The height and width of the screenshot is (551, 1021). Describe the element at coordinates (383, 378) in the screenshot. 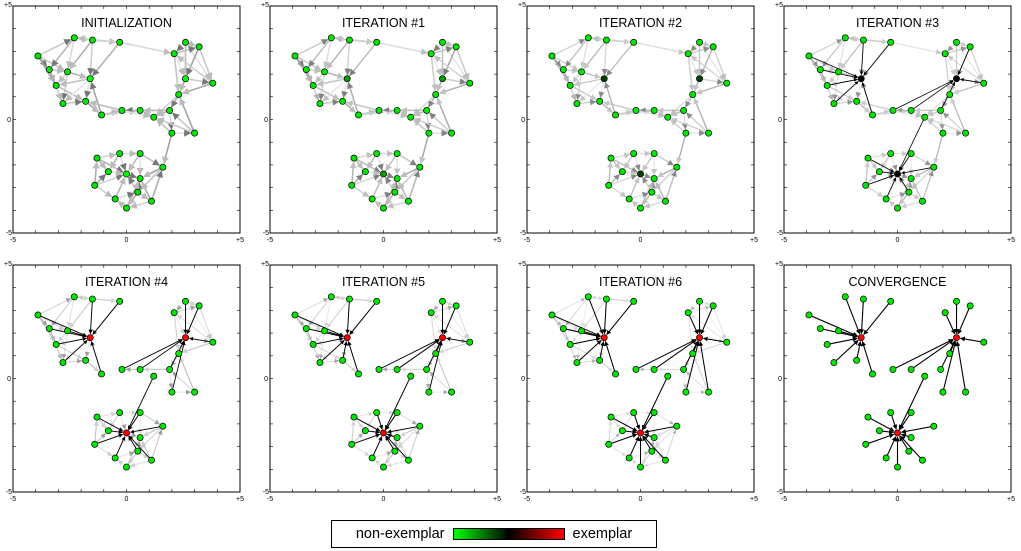

I see `panel-frame` at that location.